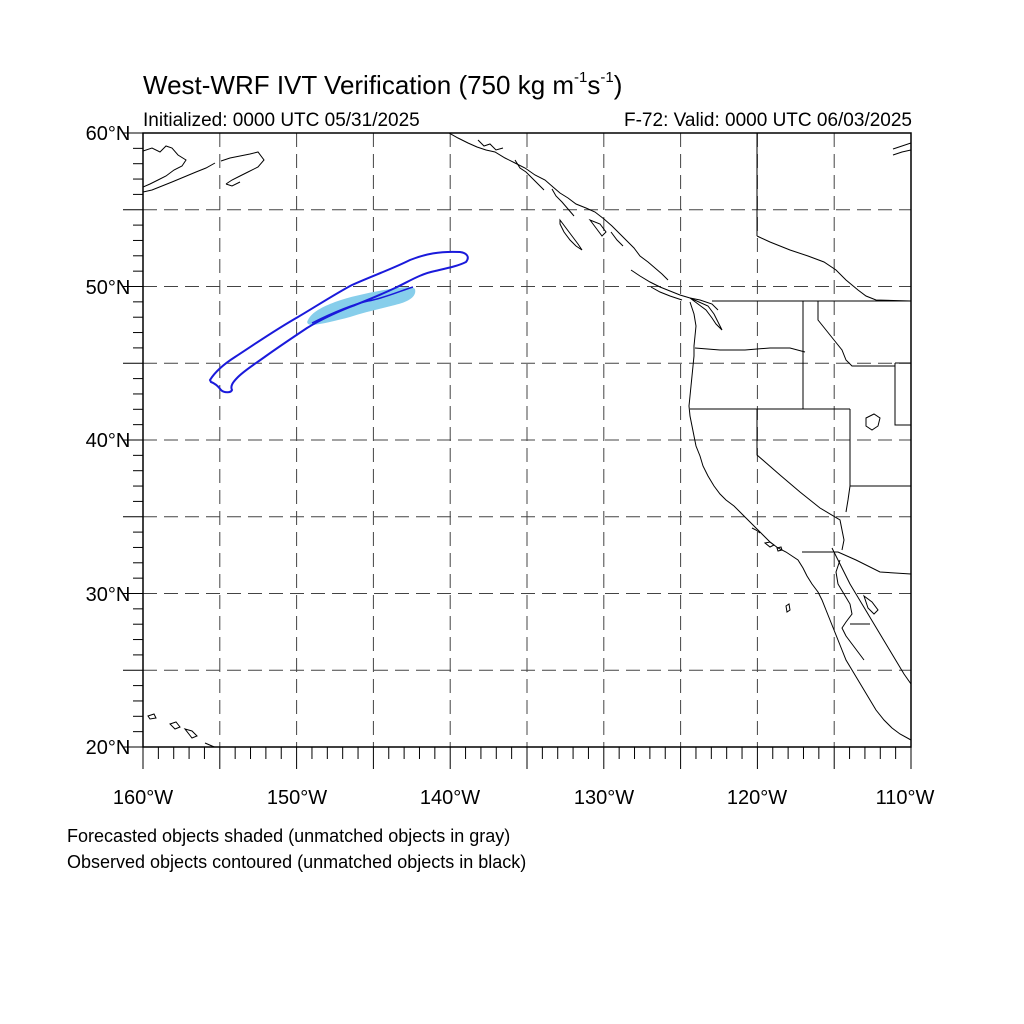 The height and width of the screenshot is (1024, 1024). I want to click on lon-label: 150°W, so click(297, 798).